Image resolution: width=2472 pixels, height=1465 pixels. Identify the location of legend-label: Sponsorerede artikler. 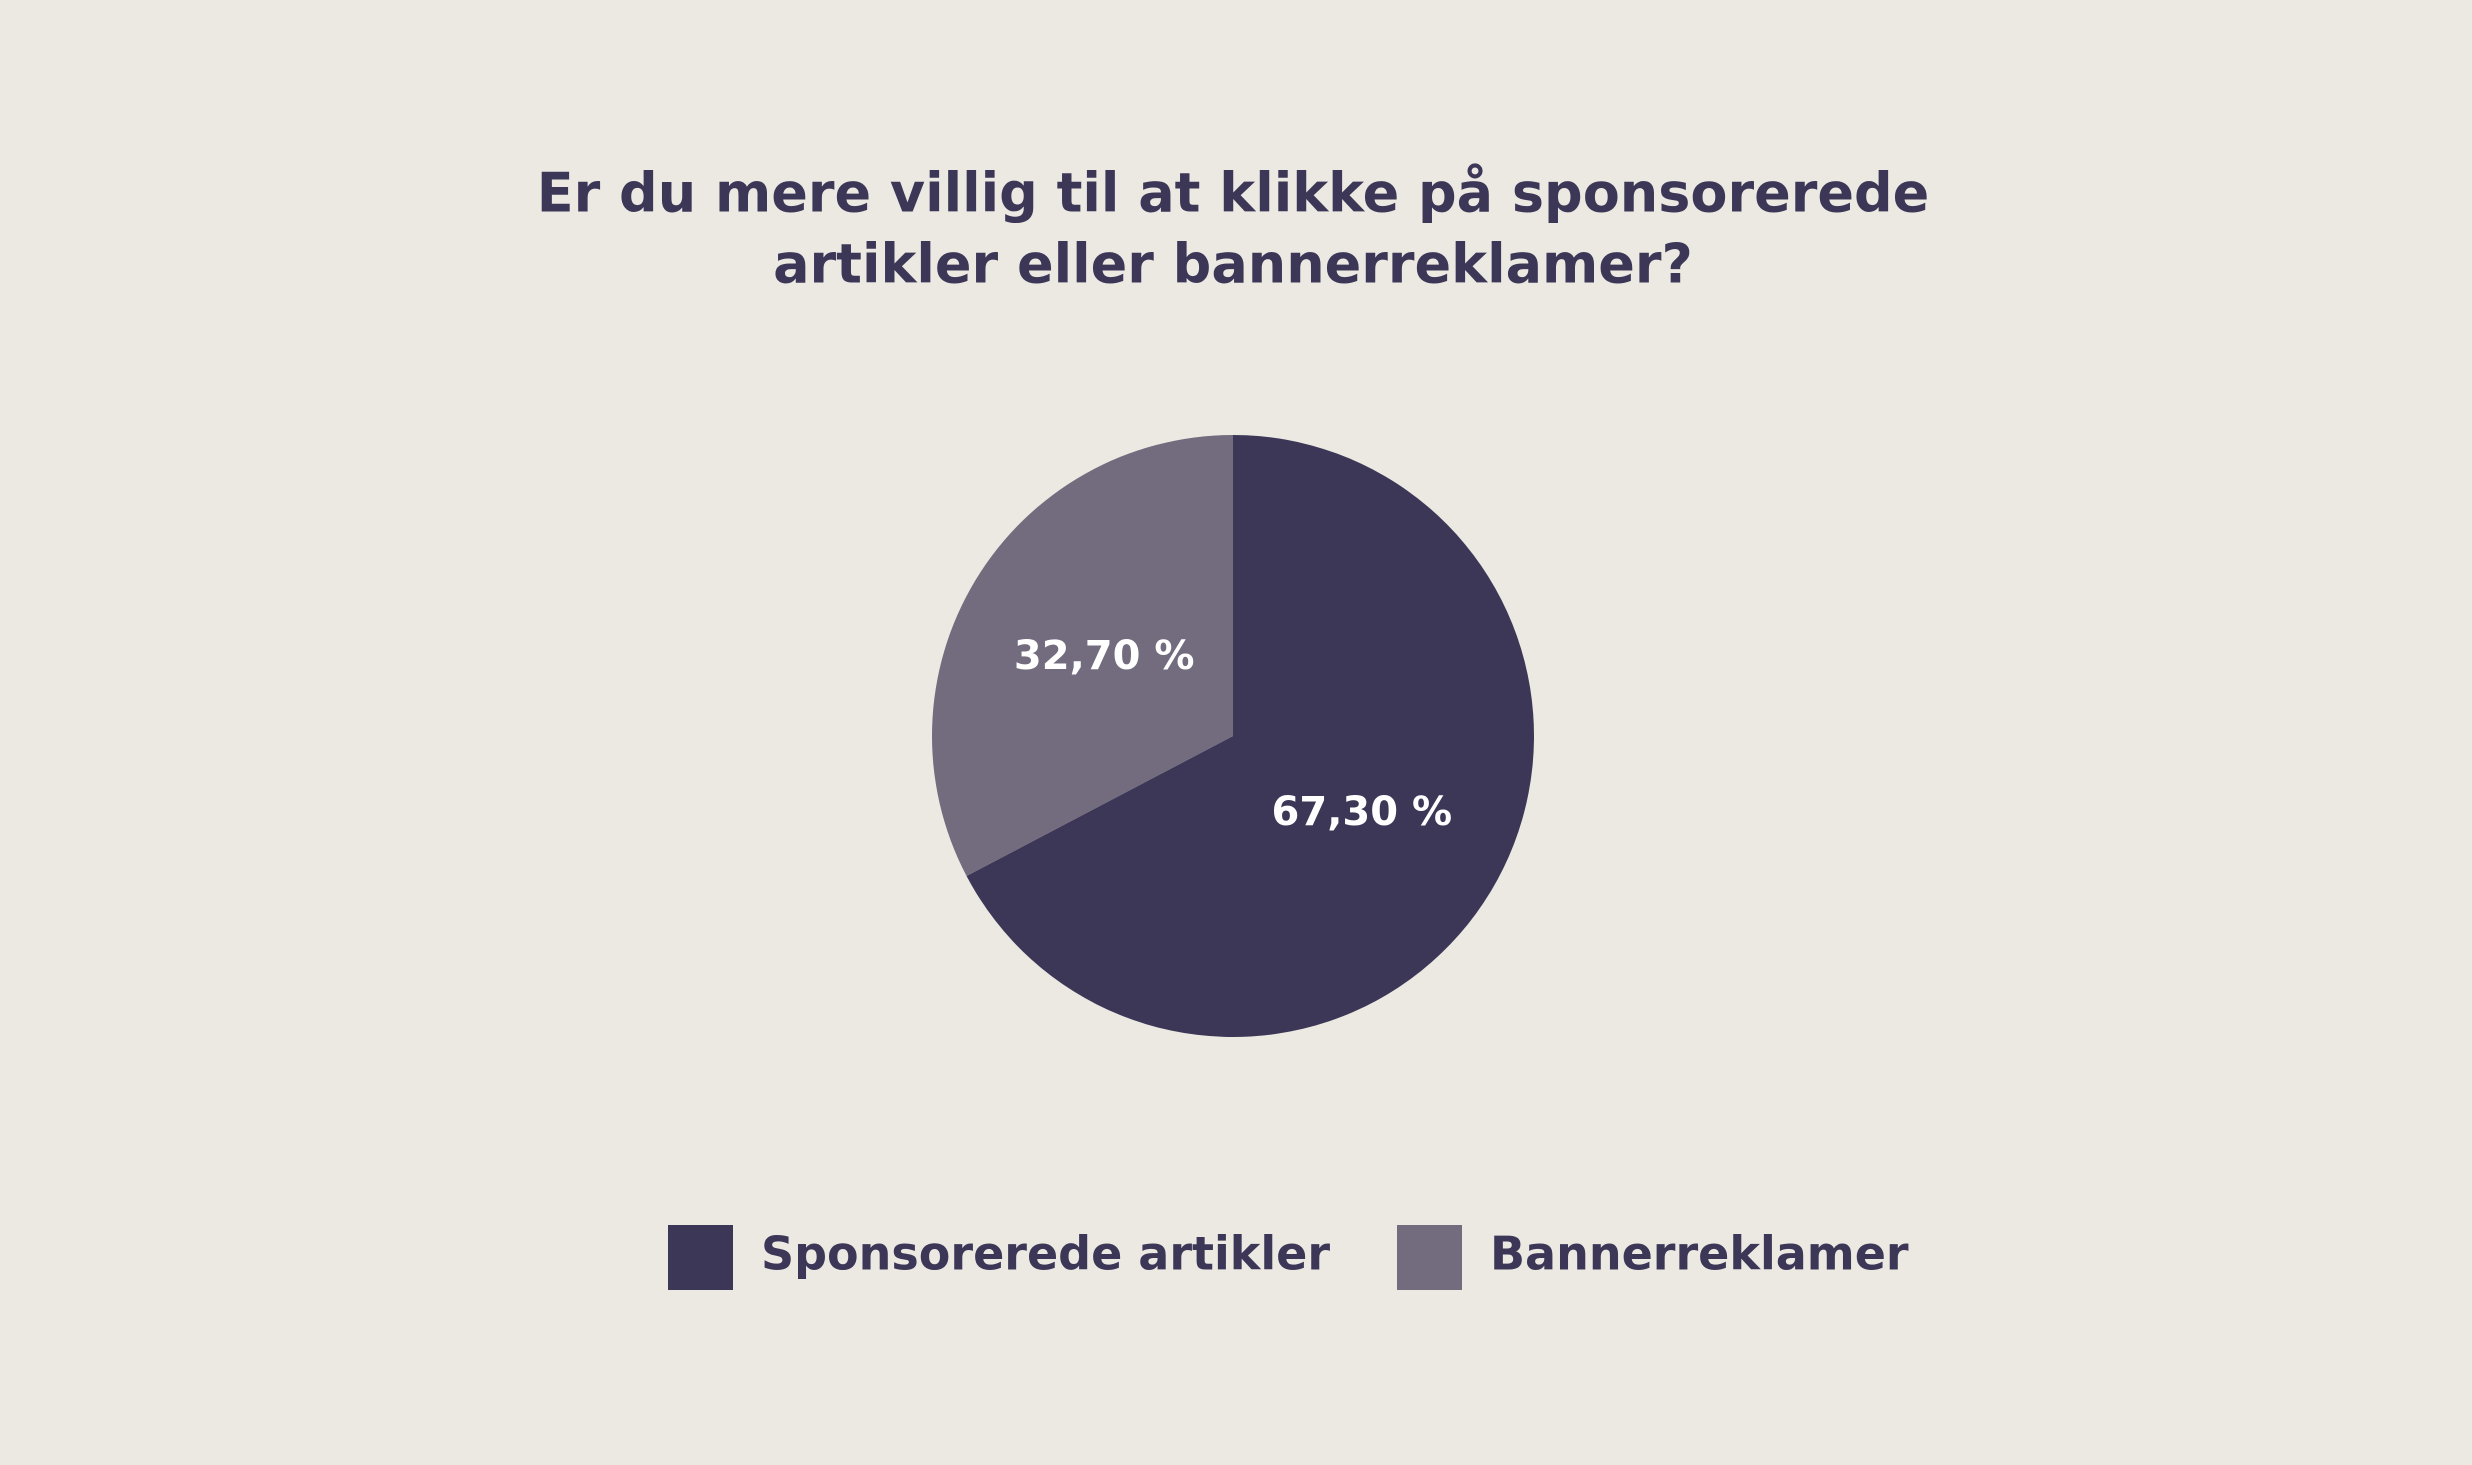
(1045, 1254).